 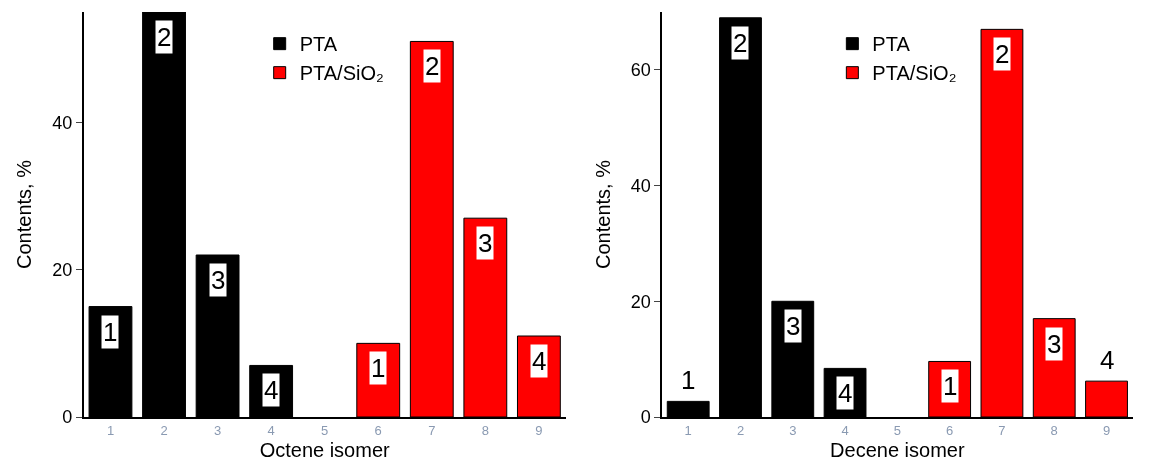 I want to click on x-axis-title: Octene isomer, so click(x=325, y=449).